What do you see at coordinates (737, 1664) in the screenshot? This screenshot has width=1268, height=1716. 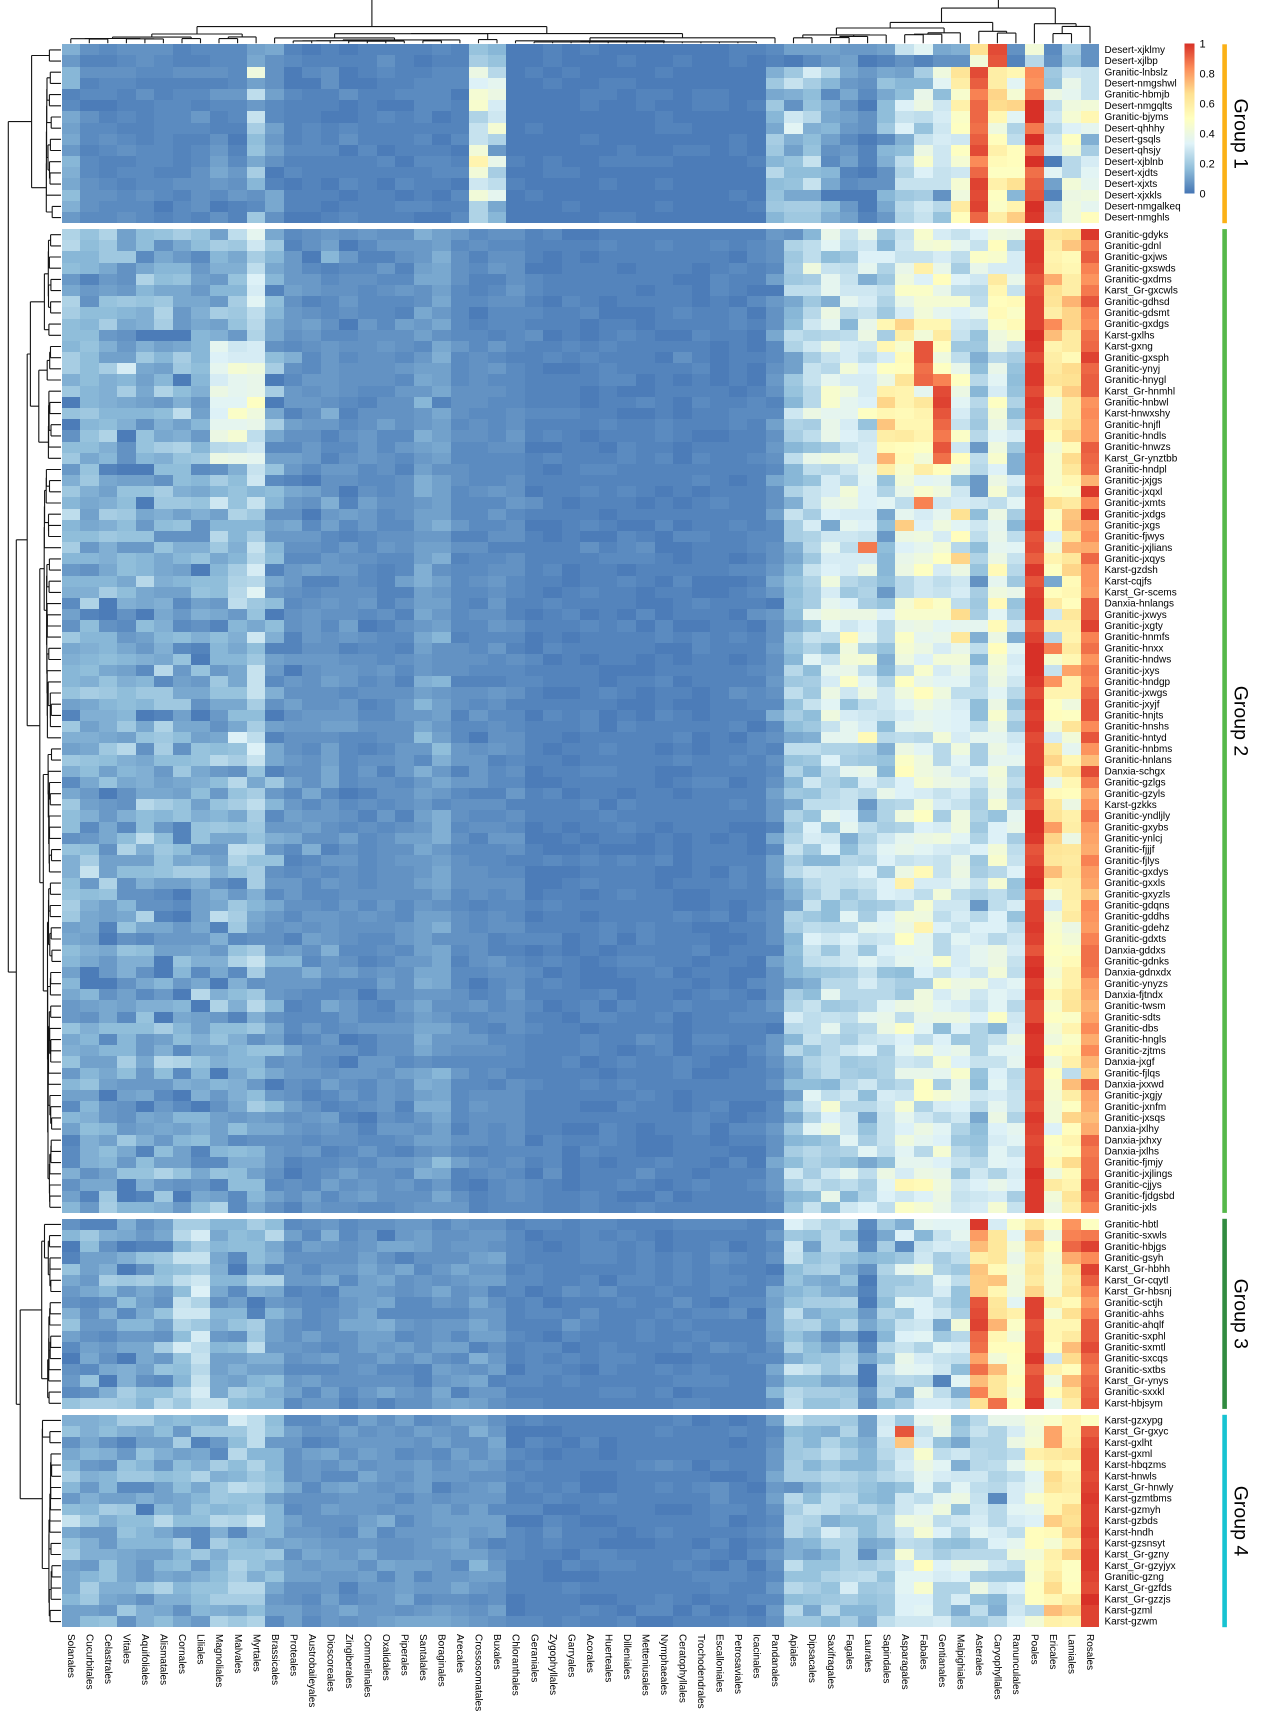 I see `svg-text: Petrosaviales` at bounding box center [737, 1664].